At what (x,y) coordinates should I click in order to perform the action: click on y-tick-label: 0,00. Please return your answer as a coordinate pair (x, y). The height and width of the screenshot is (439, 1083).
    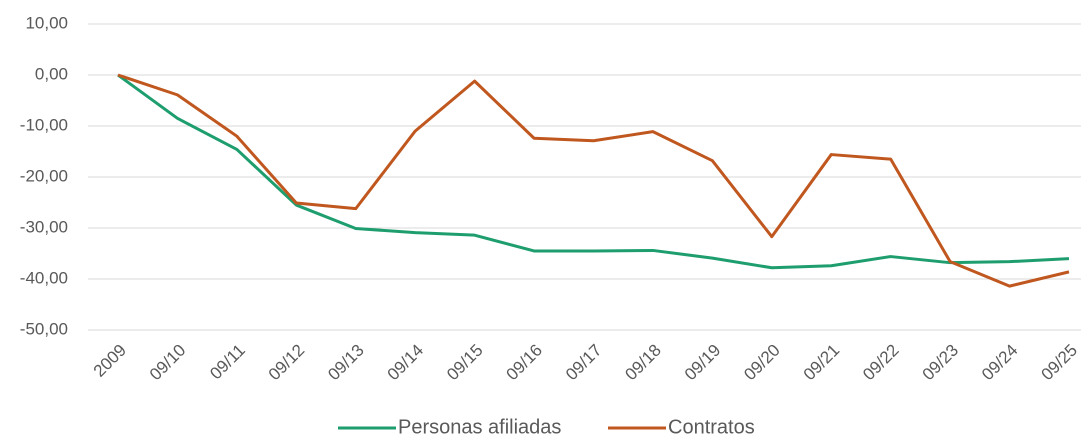
    Looking at the image, I should click on (51, 73).